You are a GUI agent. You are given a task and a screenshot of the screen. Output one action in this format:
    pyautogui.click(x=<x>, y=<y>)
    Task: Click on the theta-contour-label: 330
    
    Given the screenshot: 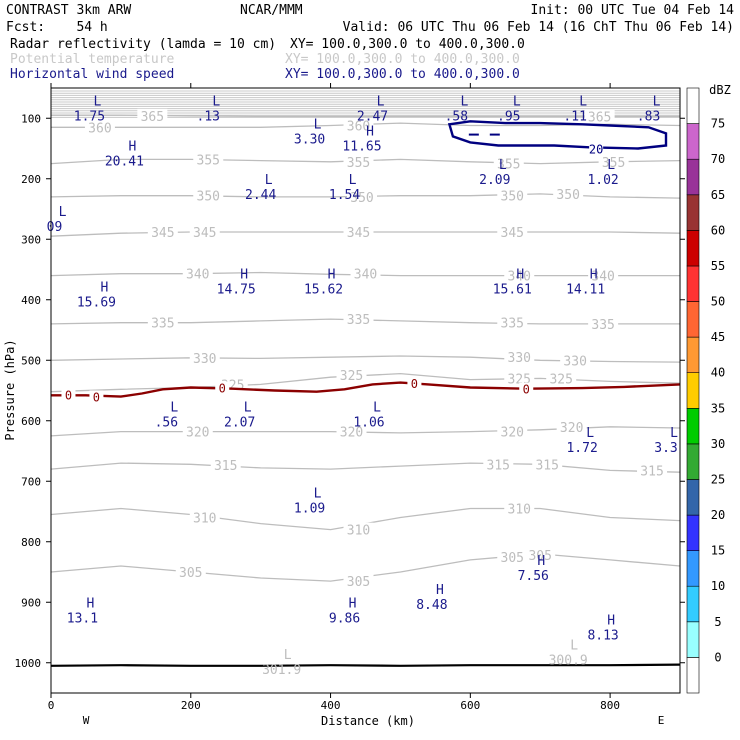 What is the action you would take?
    pyautogui.click(x=519, y=358)
    